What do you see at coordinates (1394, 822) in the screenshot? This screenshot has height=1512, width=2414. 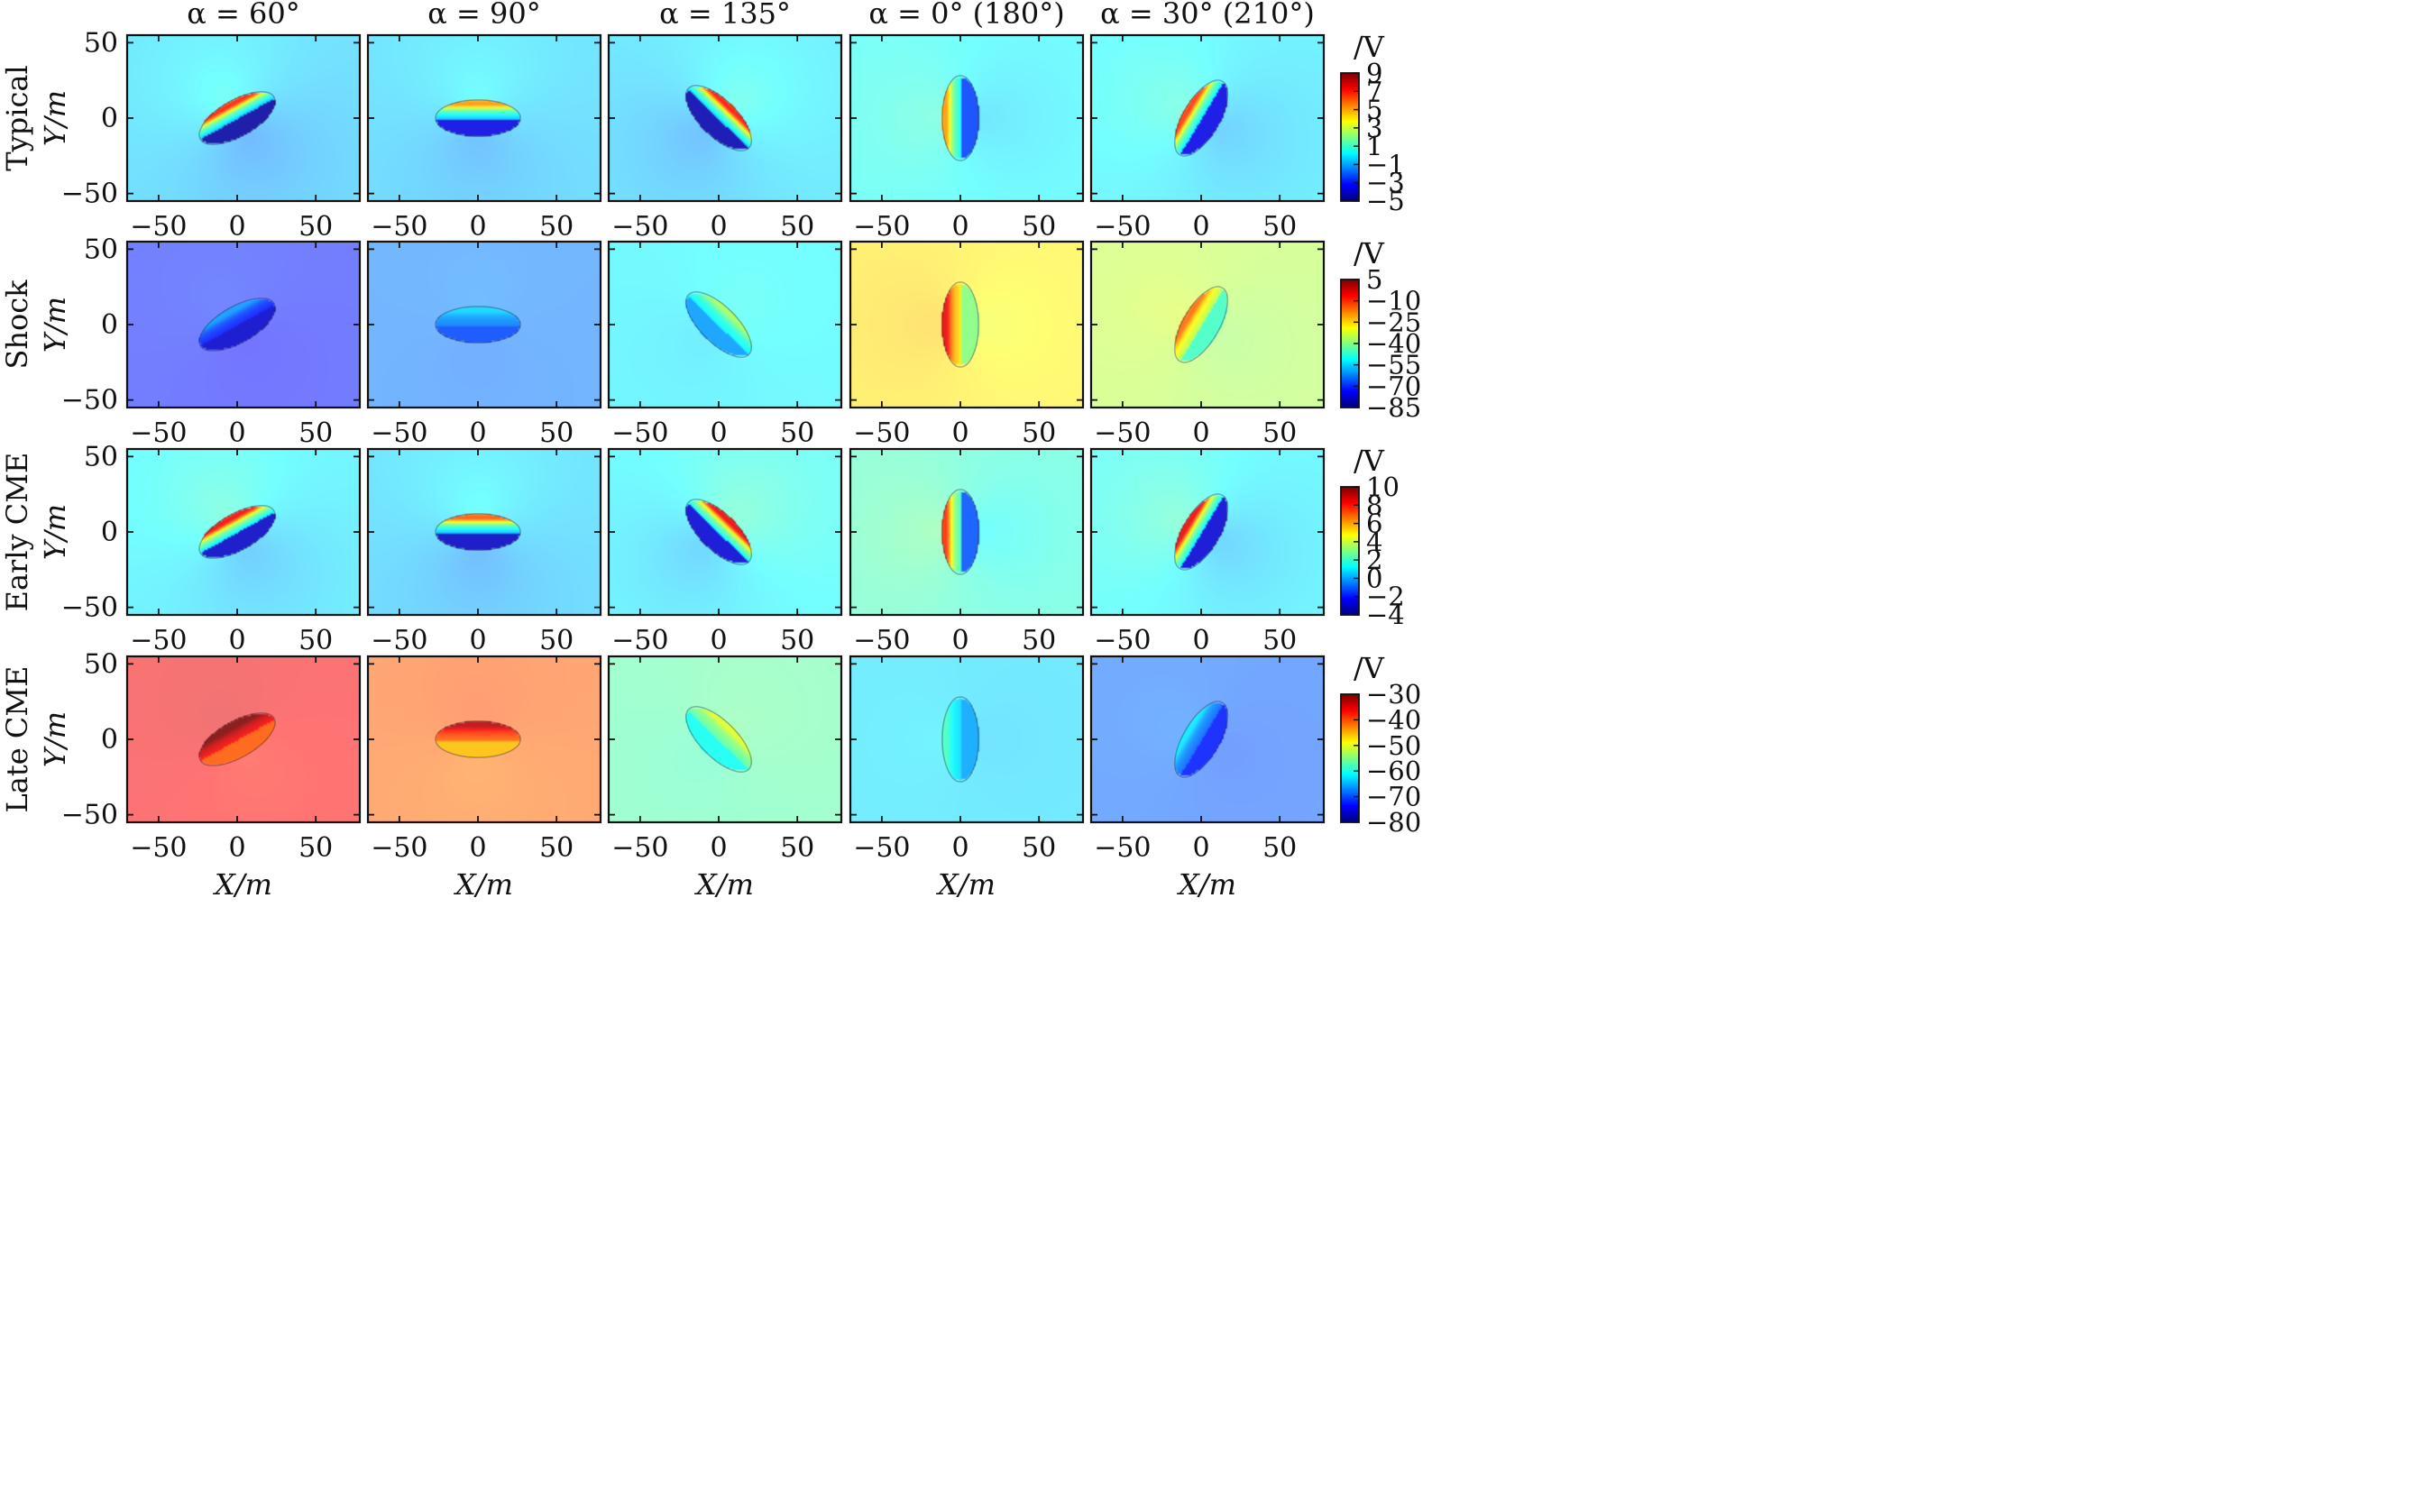 I see `colorbar-tick-label: −80` at bounding box center [1394, 822].